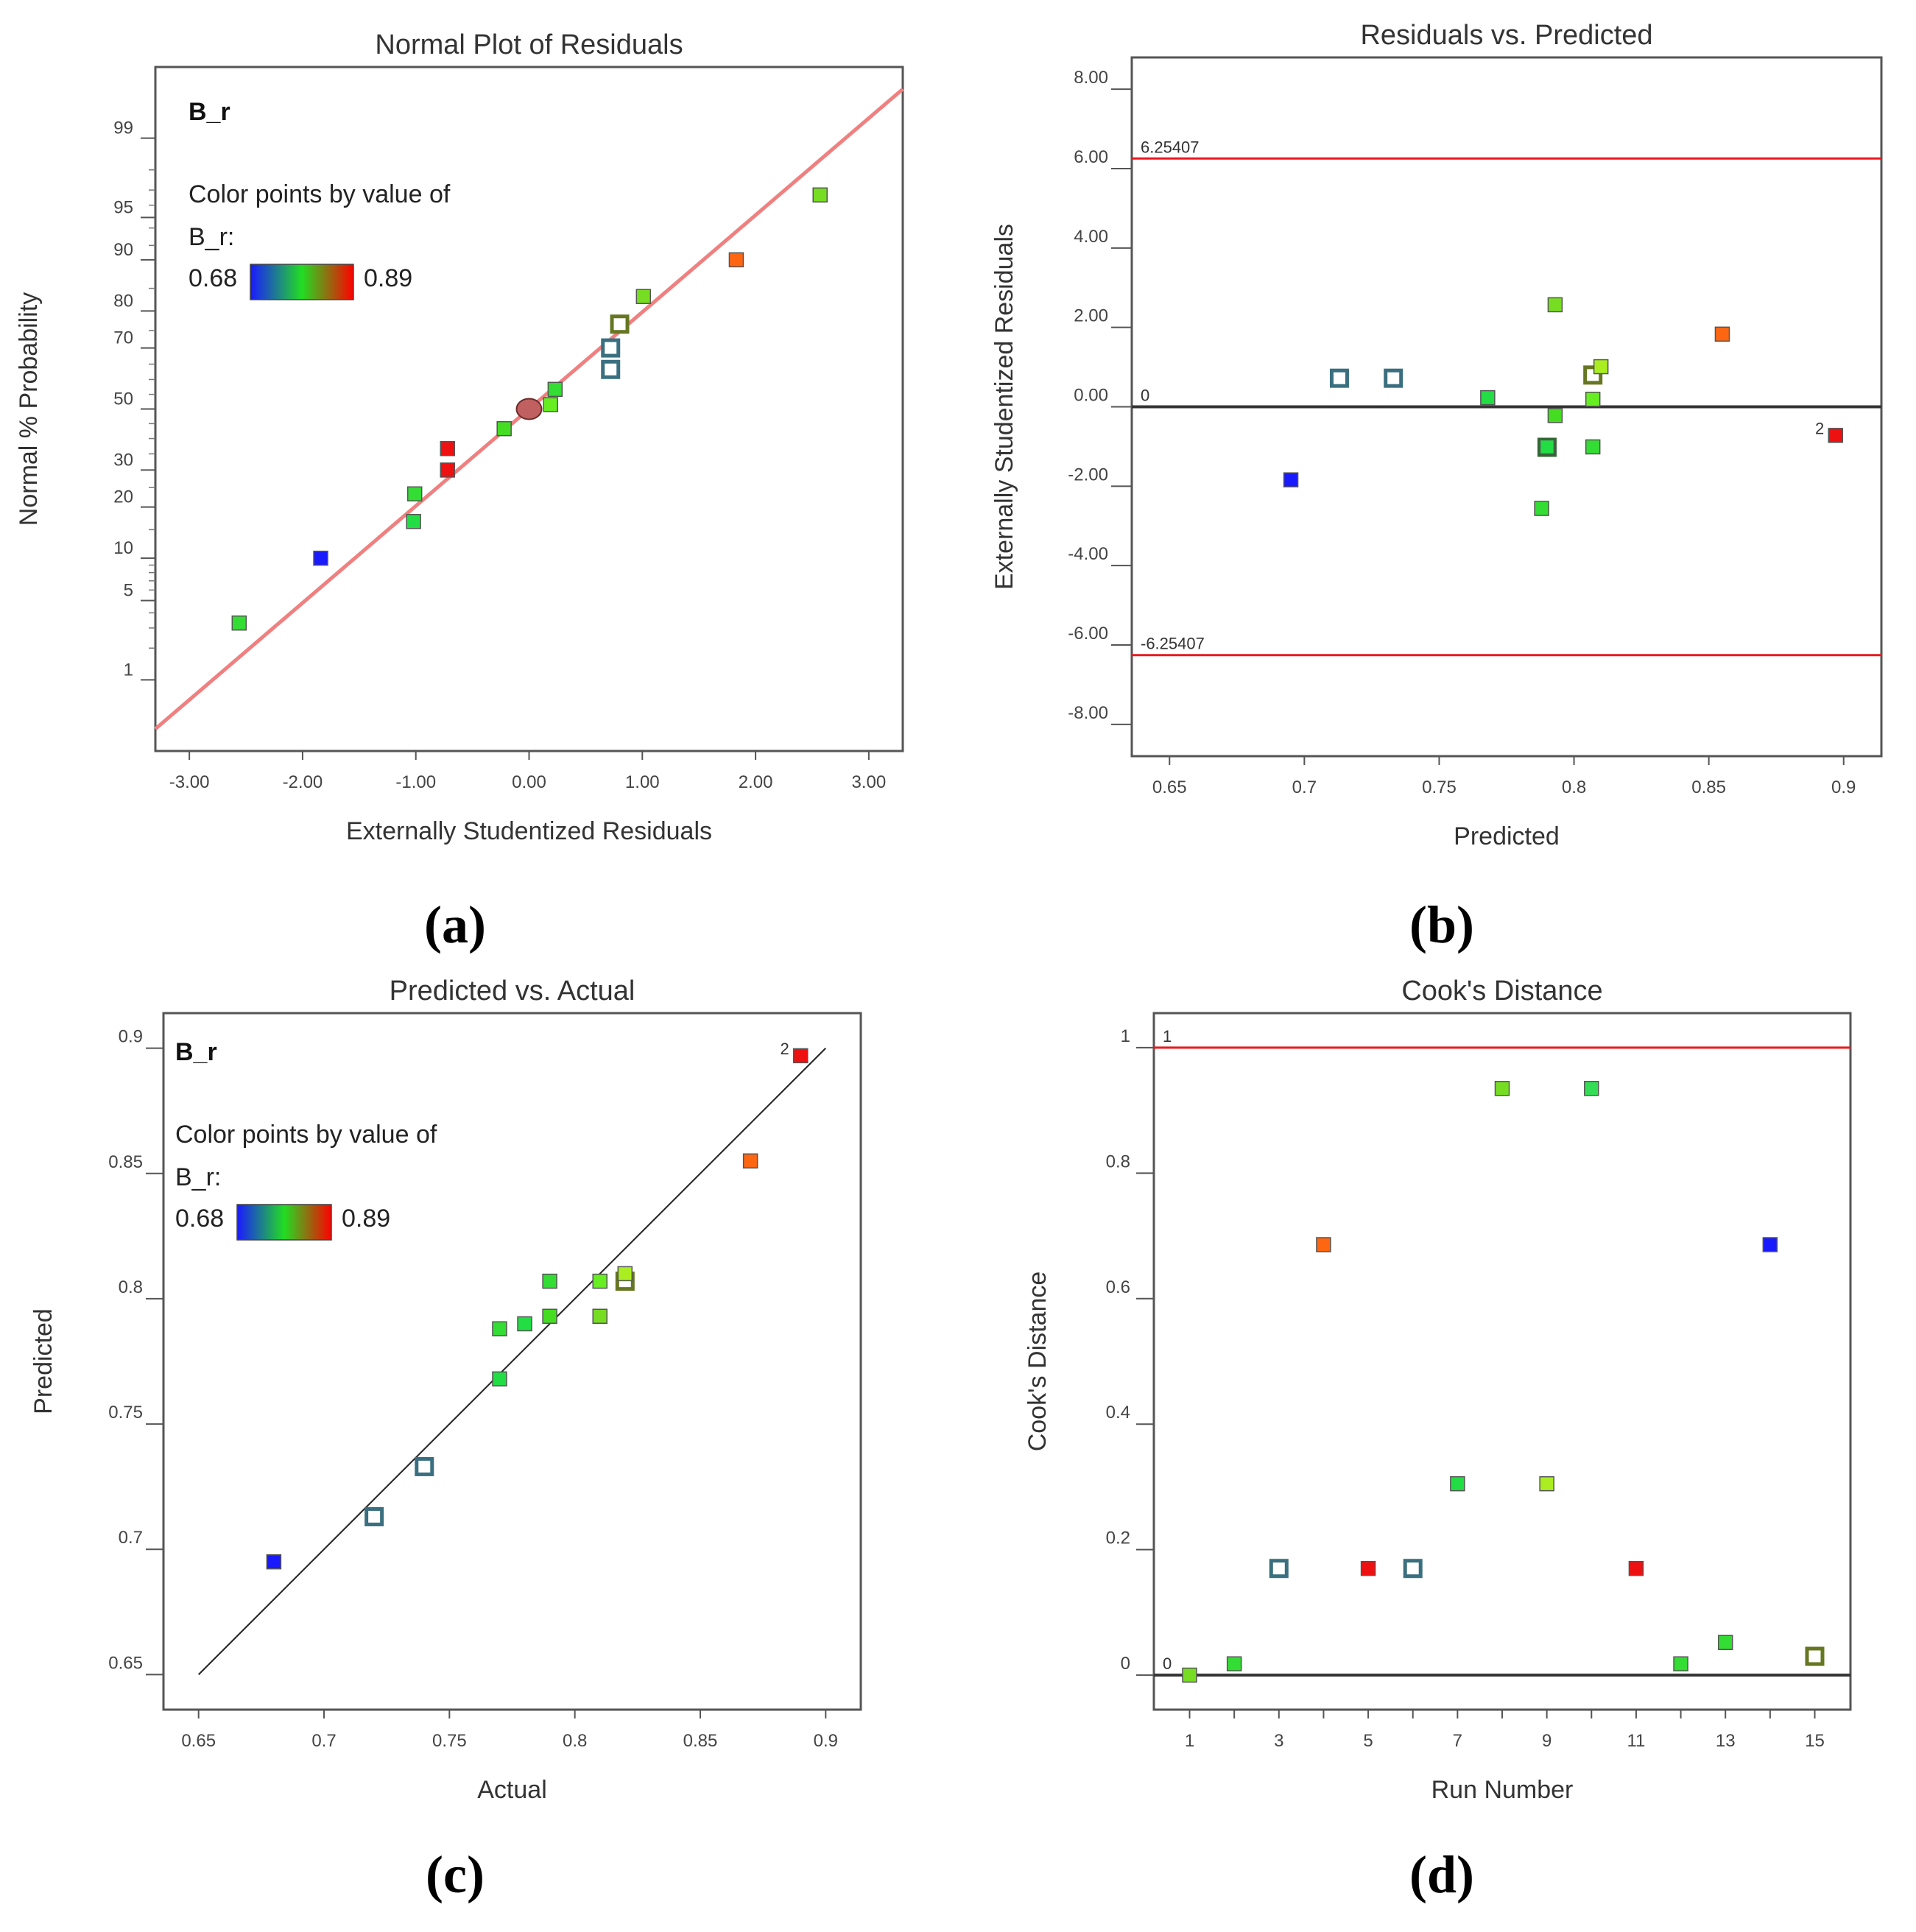 This screenshot has height=1932, width=1916. What do you see at coordinates (1304, 787) in the screenshot?
I see `x-tick-label: 0.7` at bounding box center [1304, 787].